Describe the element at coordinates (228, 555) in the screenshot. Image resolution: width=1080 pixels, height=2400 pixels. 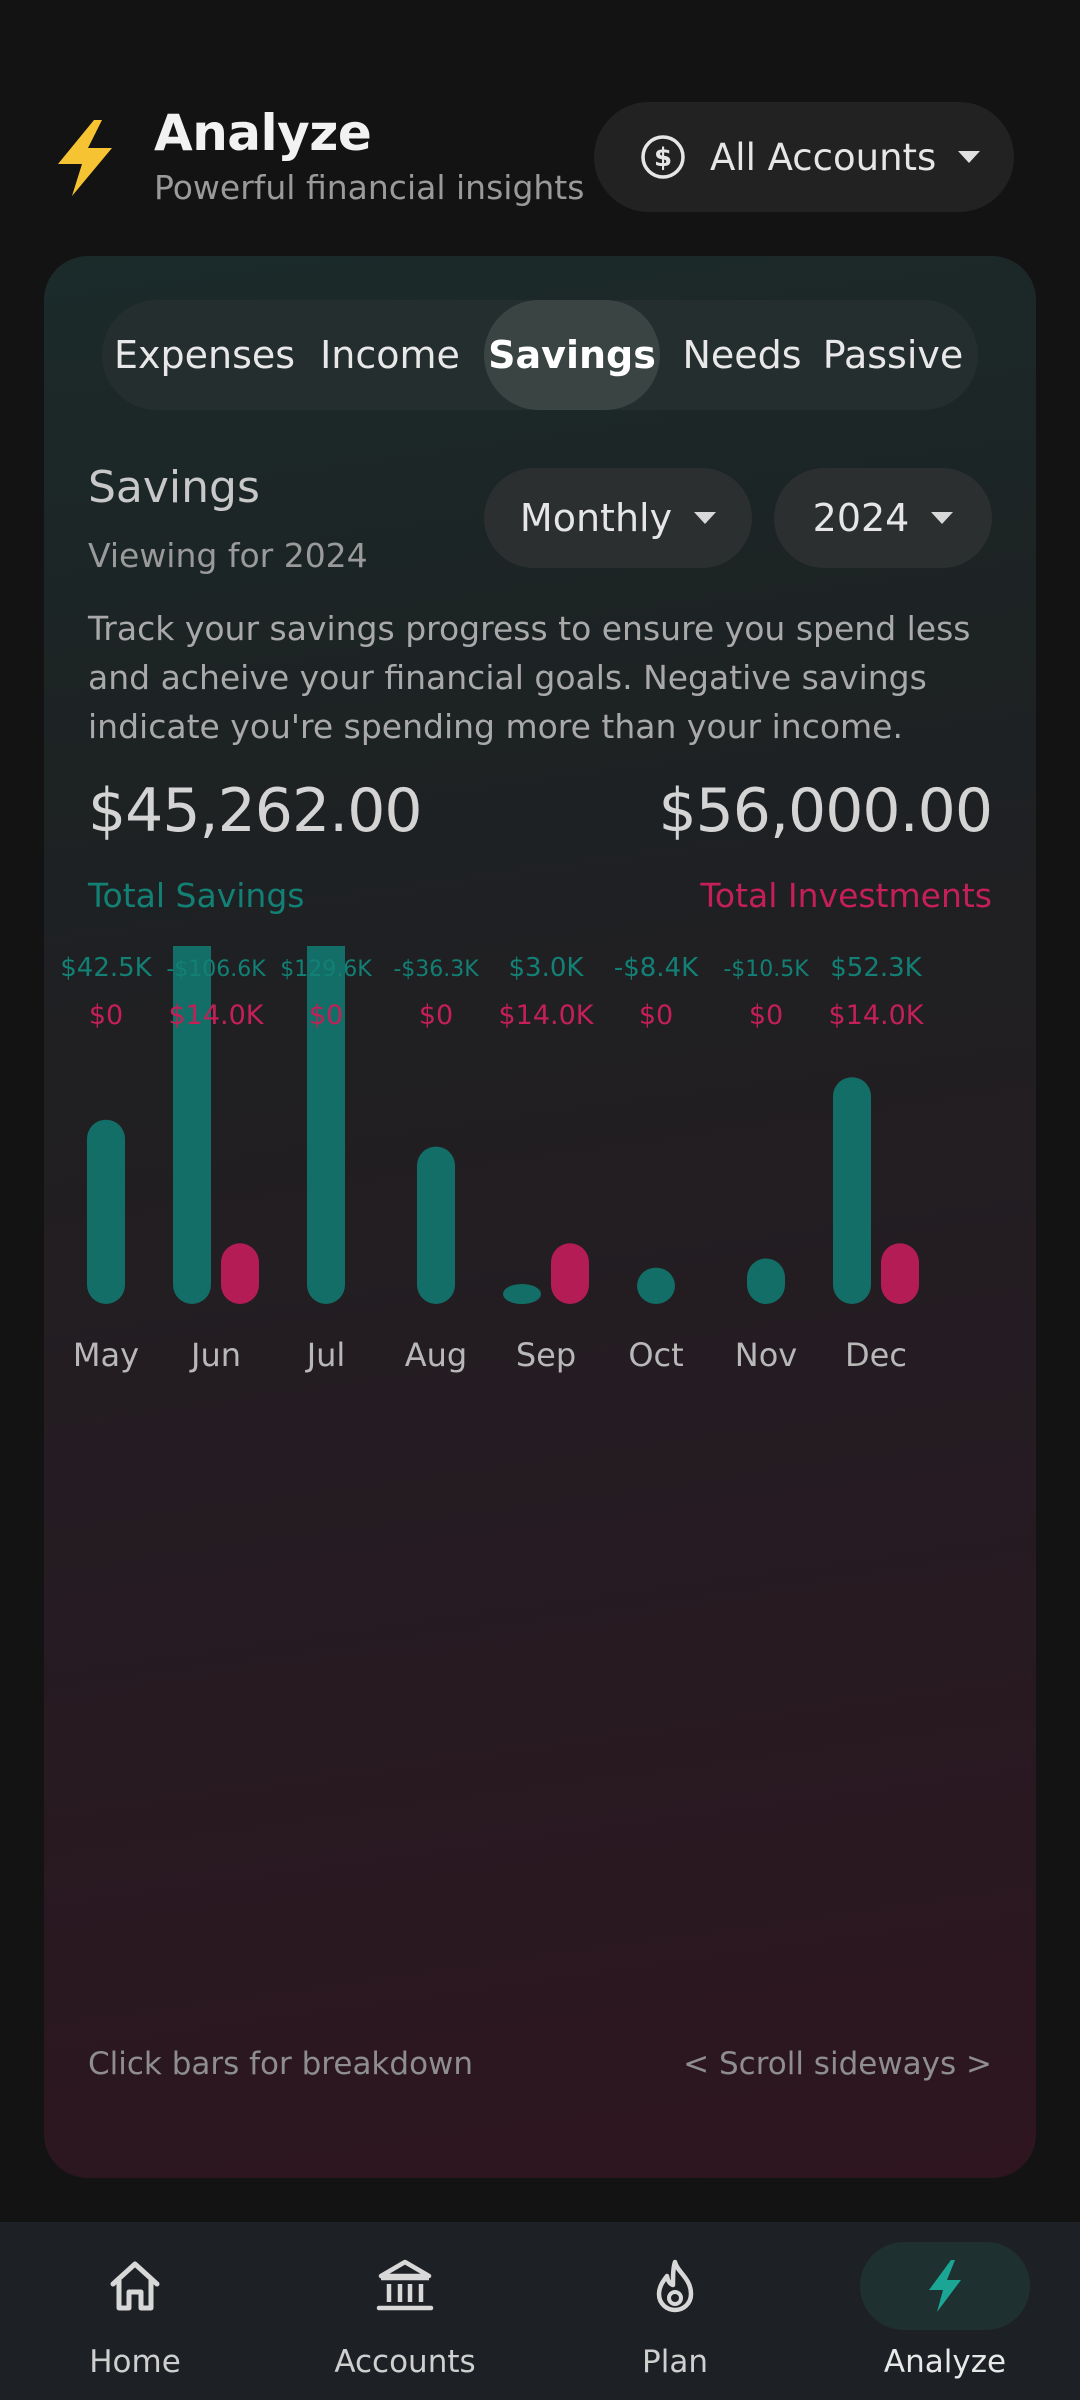
I see `section-subtitle: Viewing for 2024` at that location.